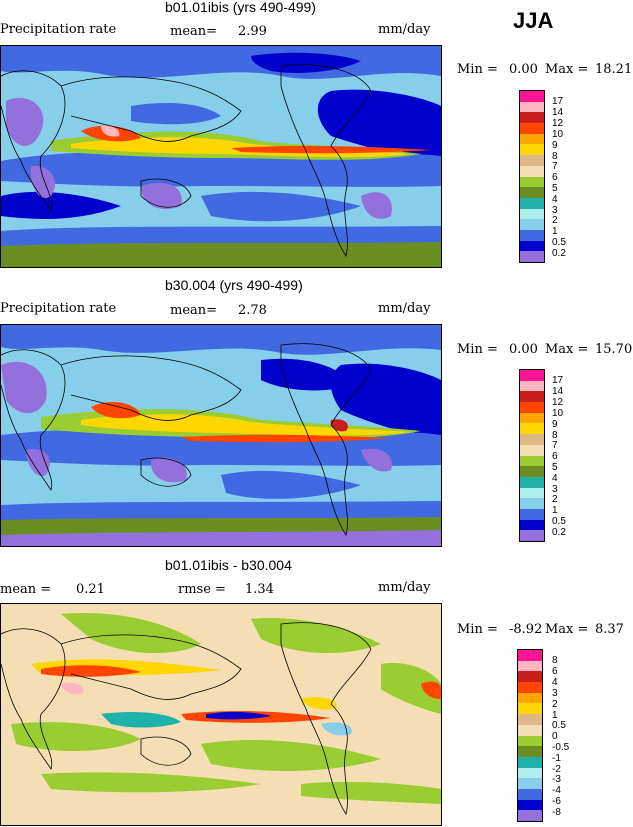 This screenshot has width=633, height=827. What do you see at coordinates (614, 349) in the screenshot?
I see `panel-2-max-value: 15.70` at bounding box center [614, 349].